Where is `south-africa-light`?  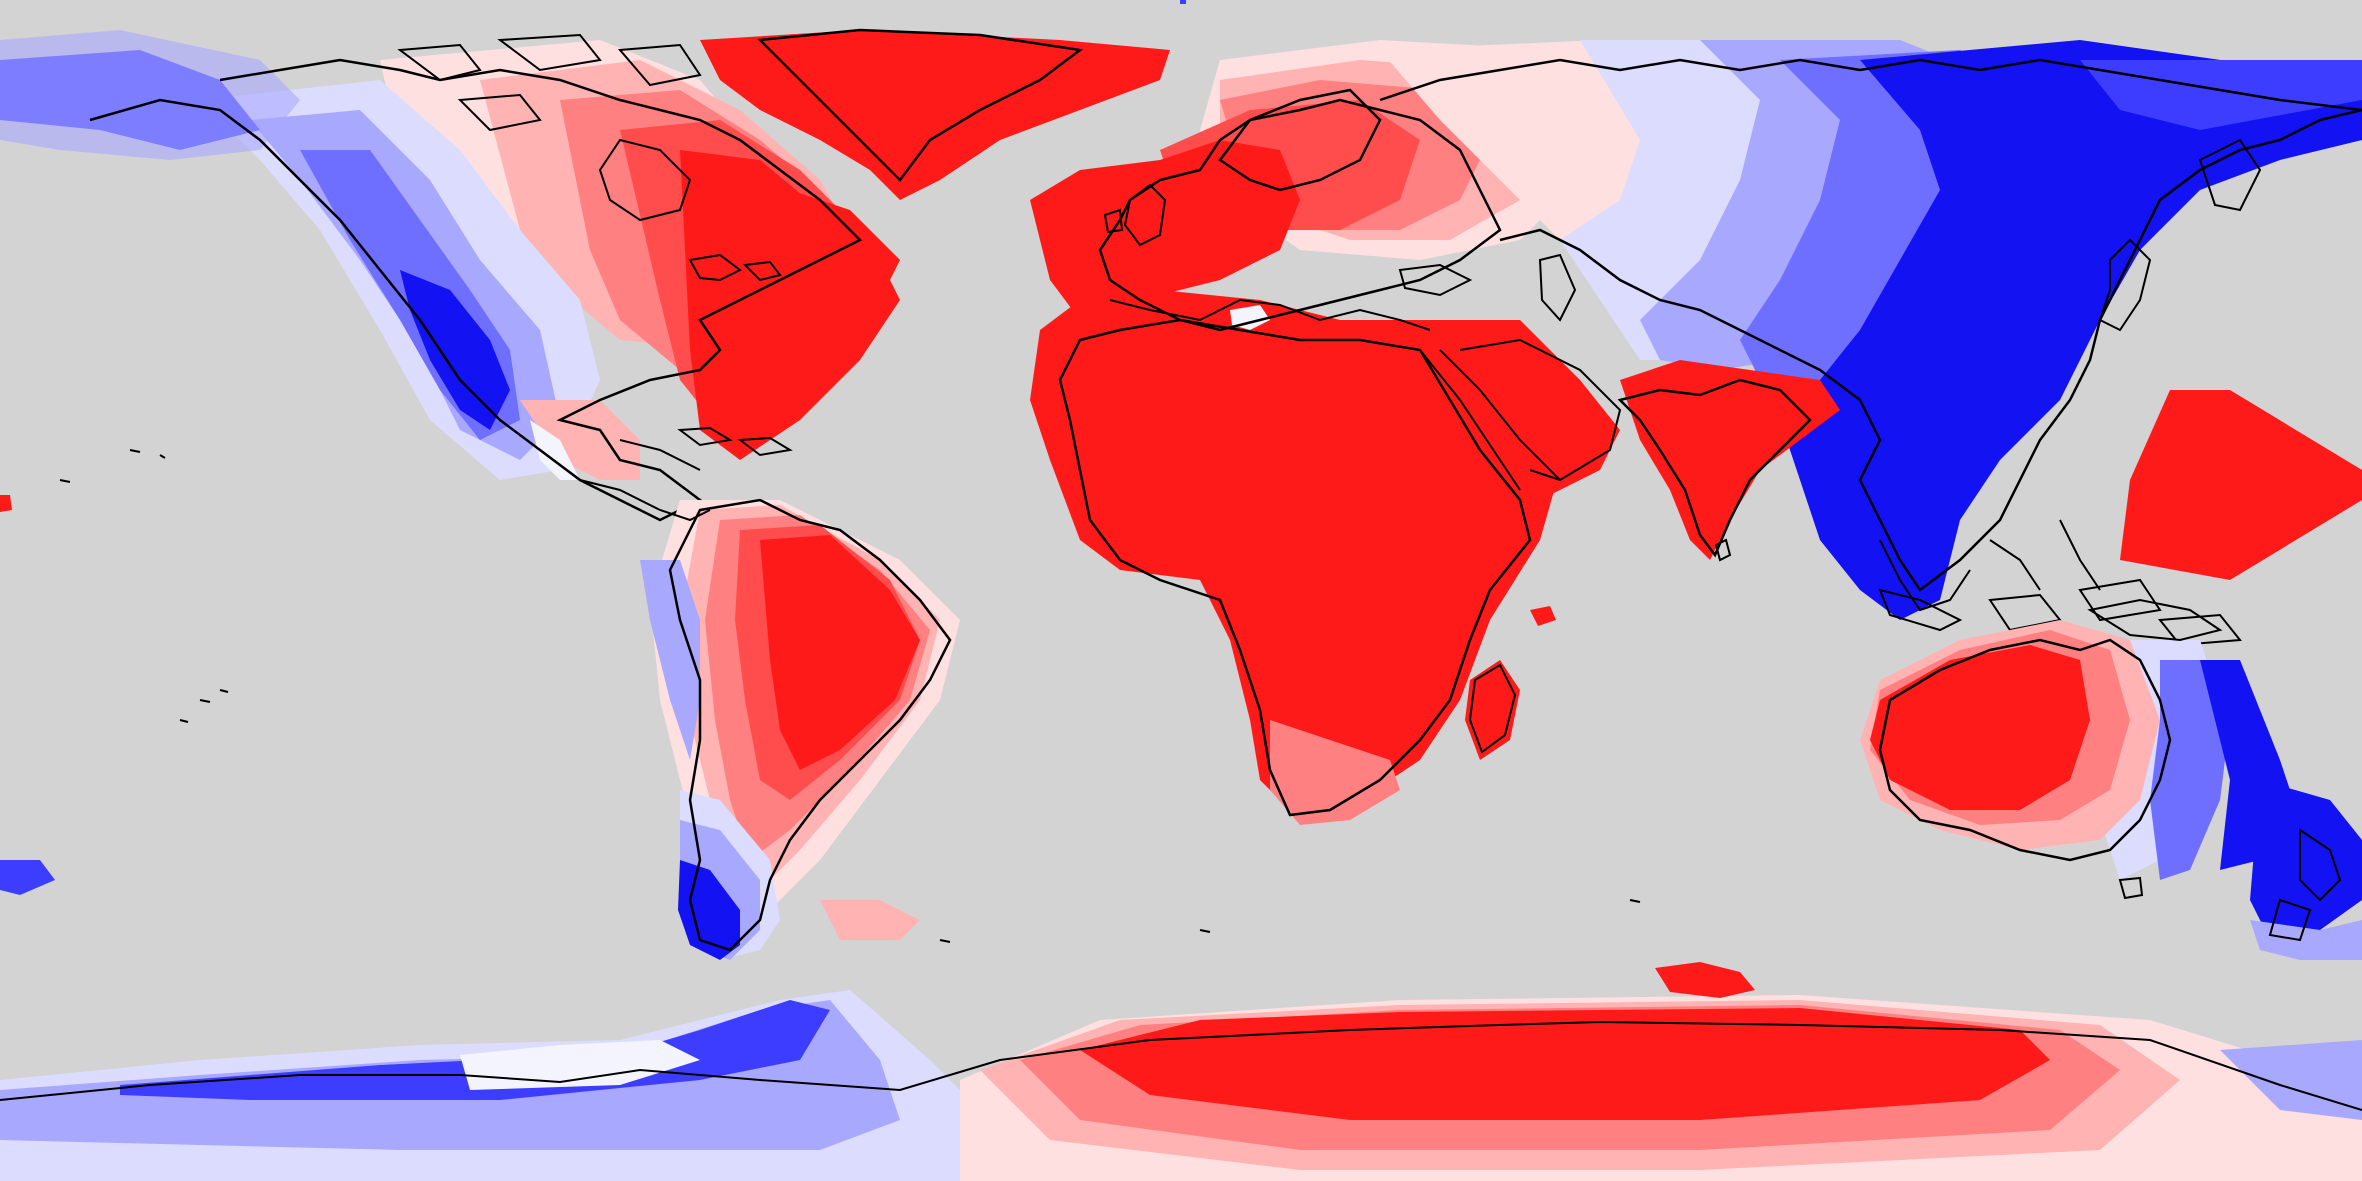
south-africa-light is located at coordinates (1335, 772).